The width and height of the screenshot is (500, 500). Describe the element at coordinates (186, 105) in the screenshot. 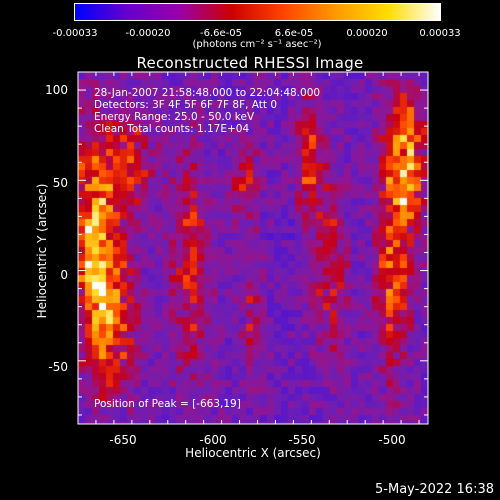

I see `detectors-annotation: Detectors: 3F 4F 5F 6F 7F 8F, Att 0` at that location.